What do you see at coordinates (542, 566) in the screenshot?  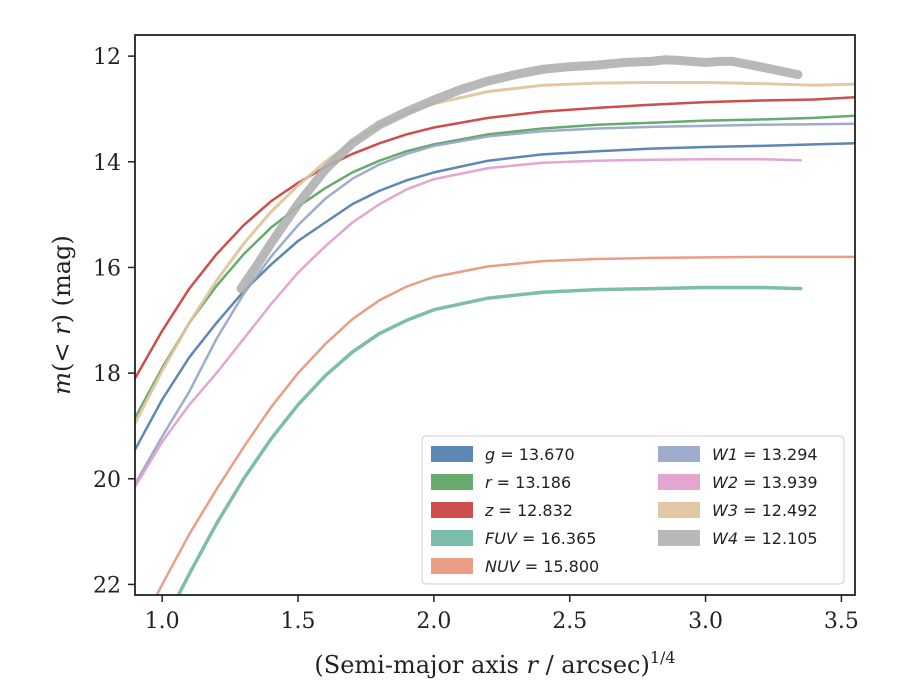 I see `legend-label-NUV: NUV = 15.800` at bounding box center [542, 566].